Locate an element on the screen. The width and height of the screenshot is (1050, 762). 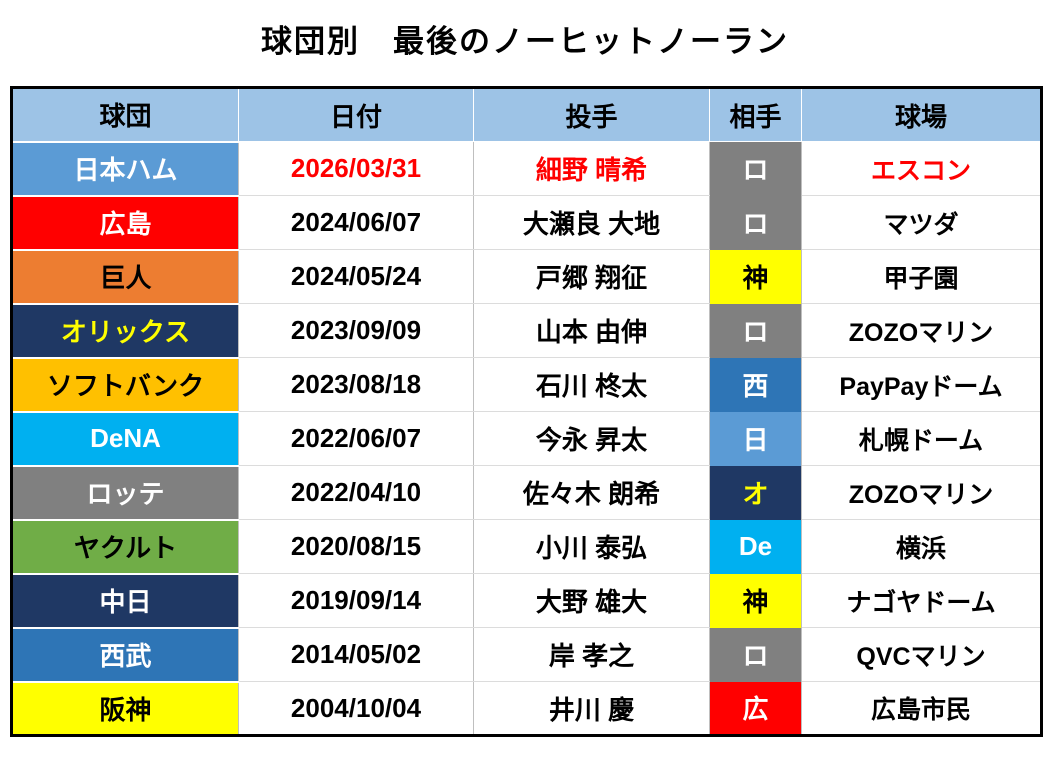
date-cell: 2014/05/02 is located at coordinates (356, 654).